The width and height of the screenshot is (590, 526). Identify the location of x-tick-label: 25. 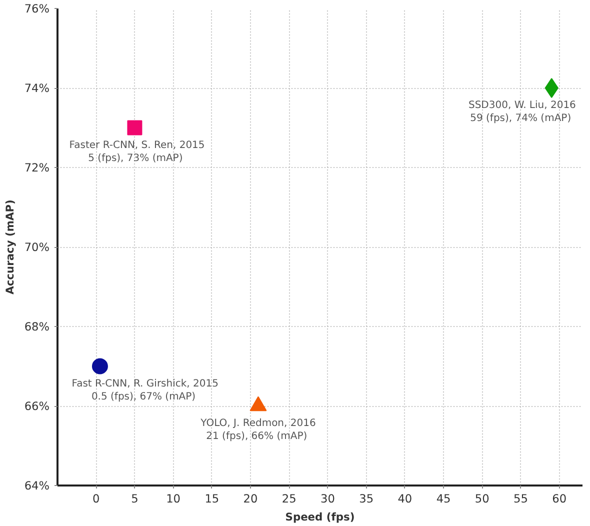
(289, 499).